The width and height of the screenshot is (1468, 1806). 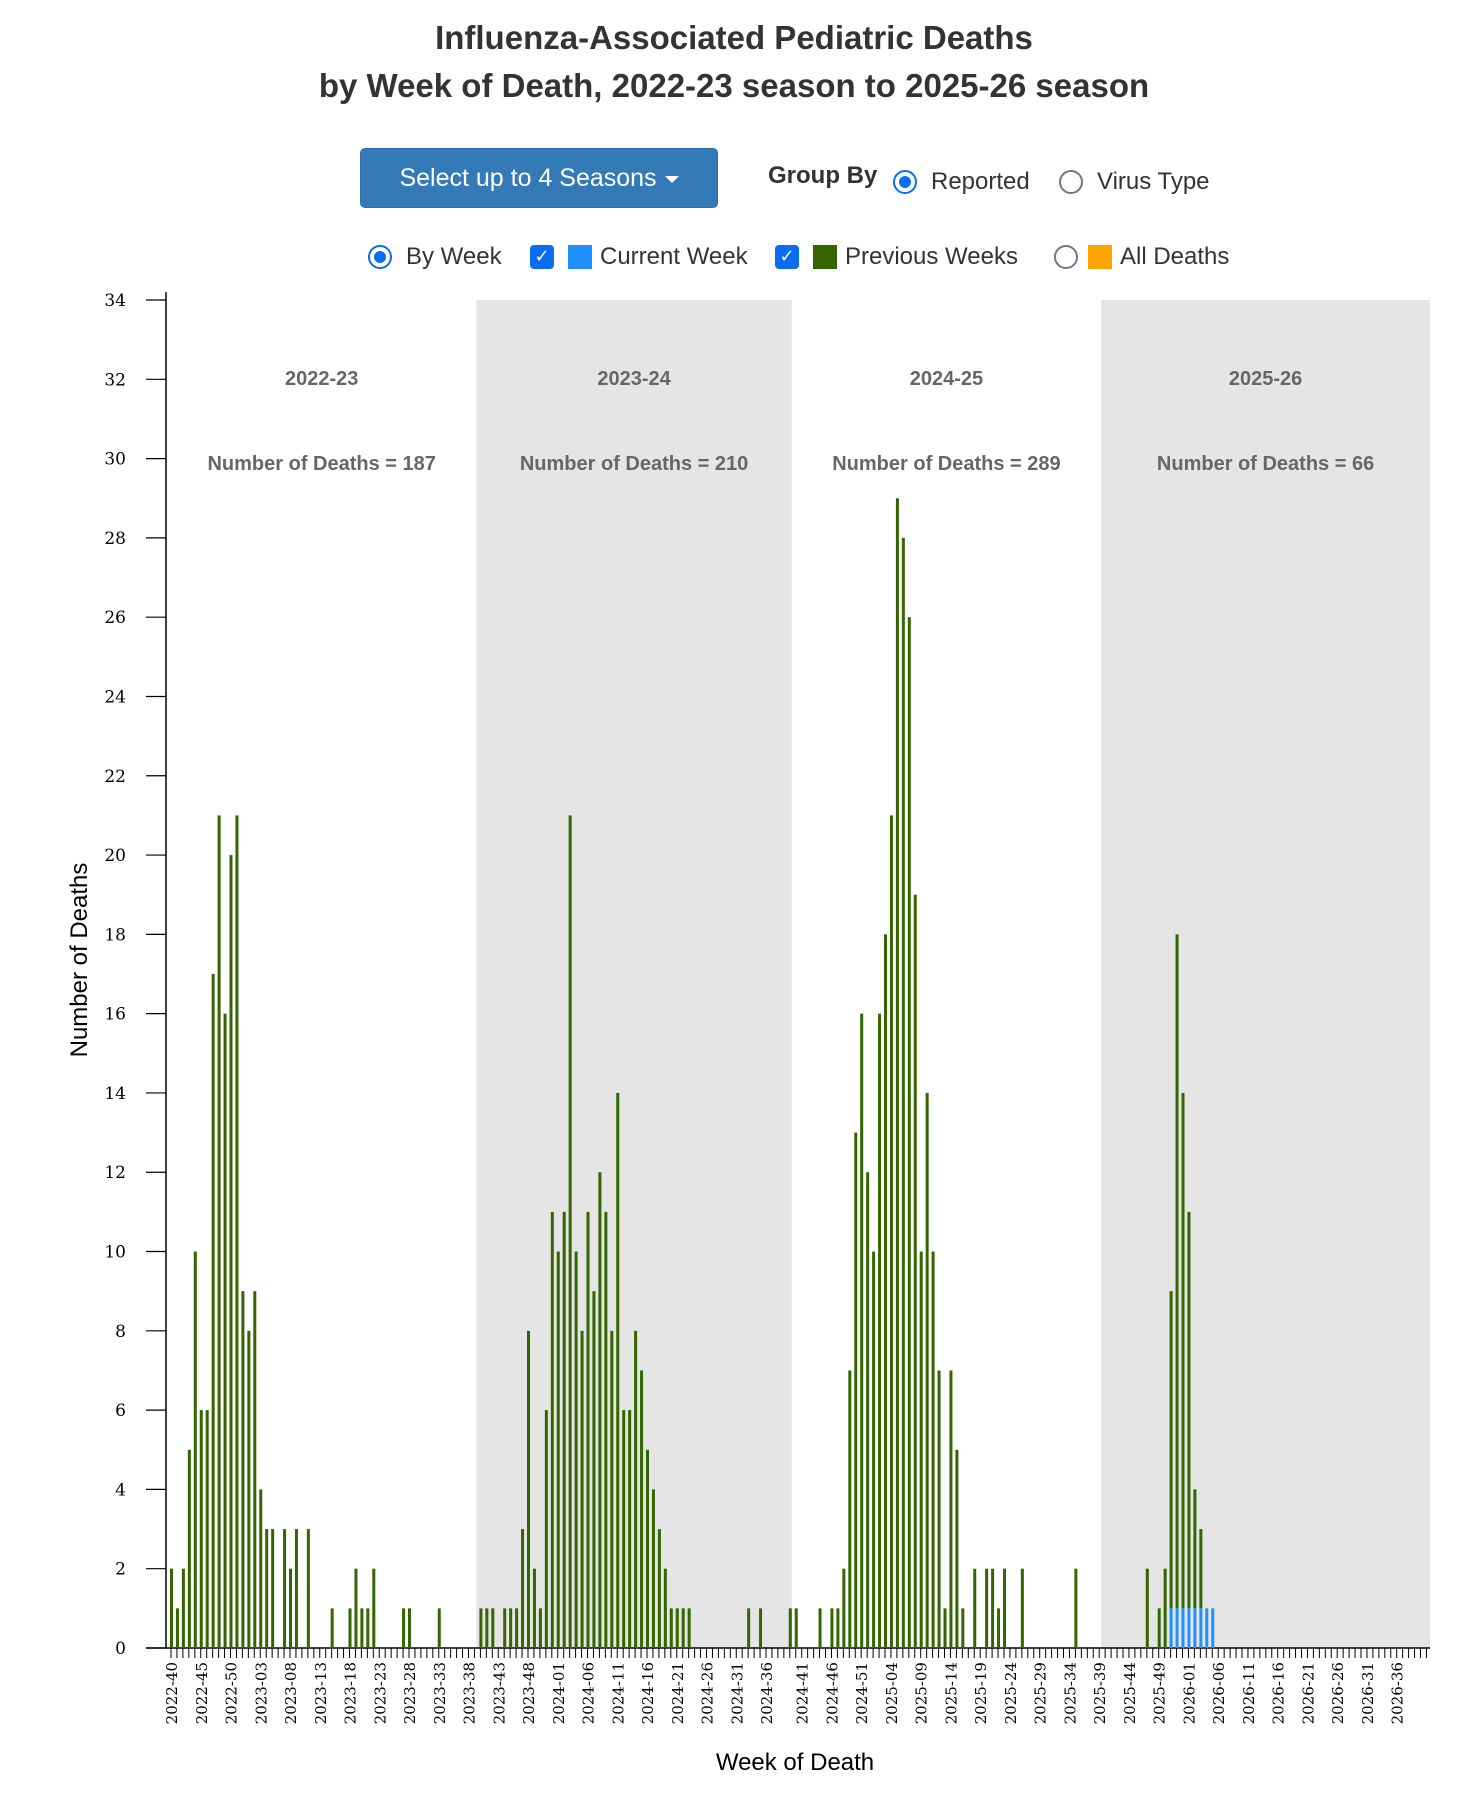 What do you see at coordinates (529, 1693) in the screenshot?
I see `x-tick-label: 2023-48` at bounding box center [529, 1693].